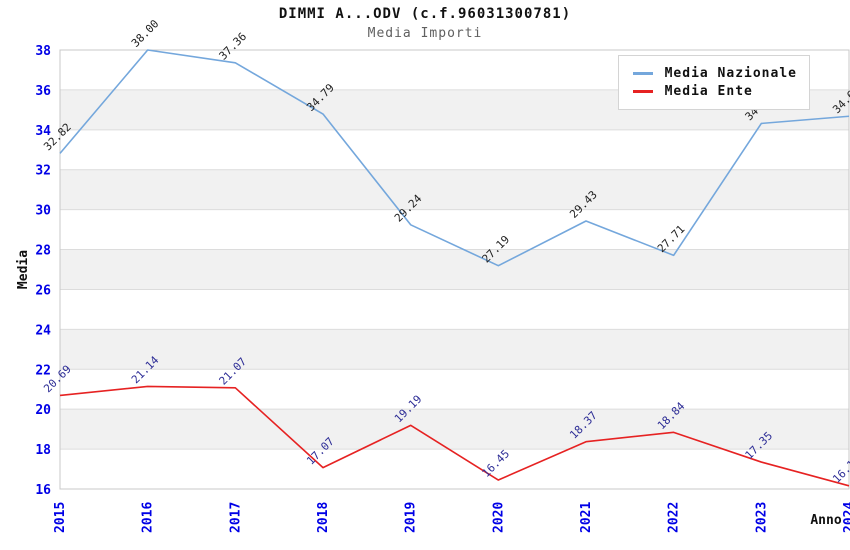 The image size is (850, 550). Describe the element at coordinates (43, 410) in the screenshot. I see `y-tick-label: 20` at that location.